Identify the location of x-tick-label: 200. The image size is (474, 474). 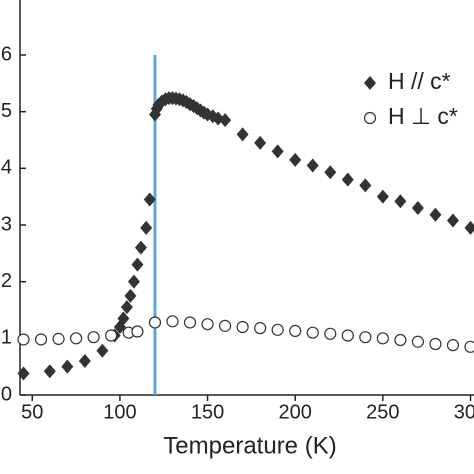
(295, 412).